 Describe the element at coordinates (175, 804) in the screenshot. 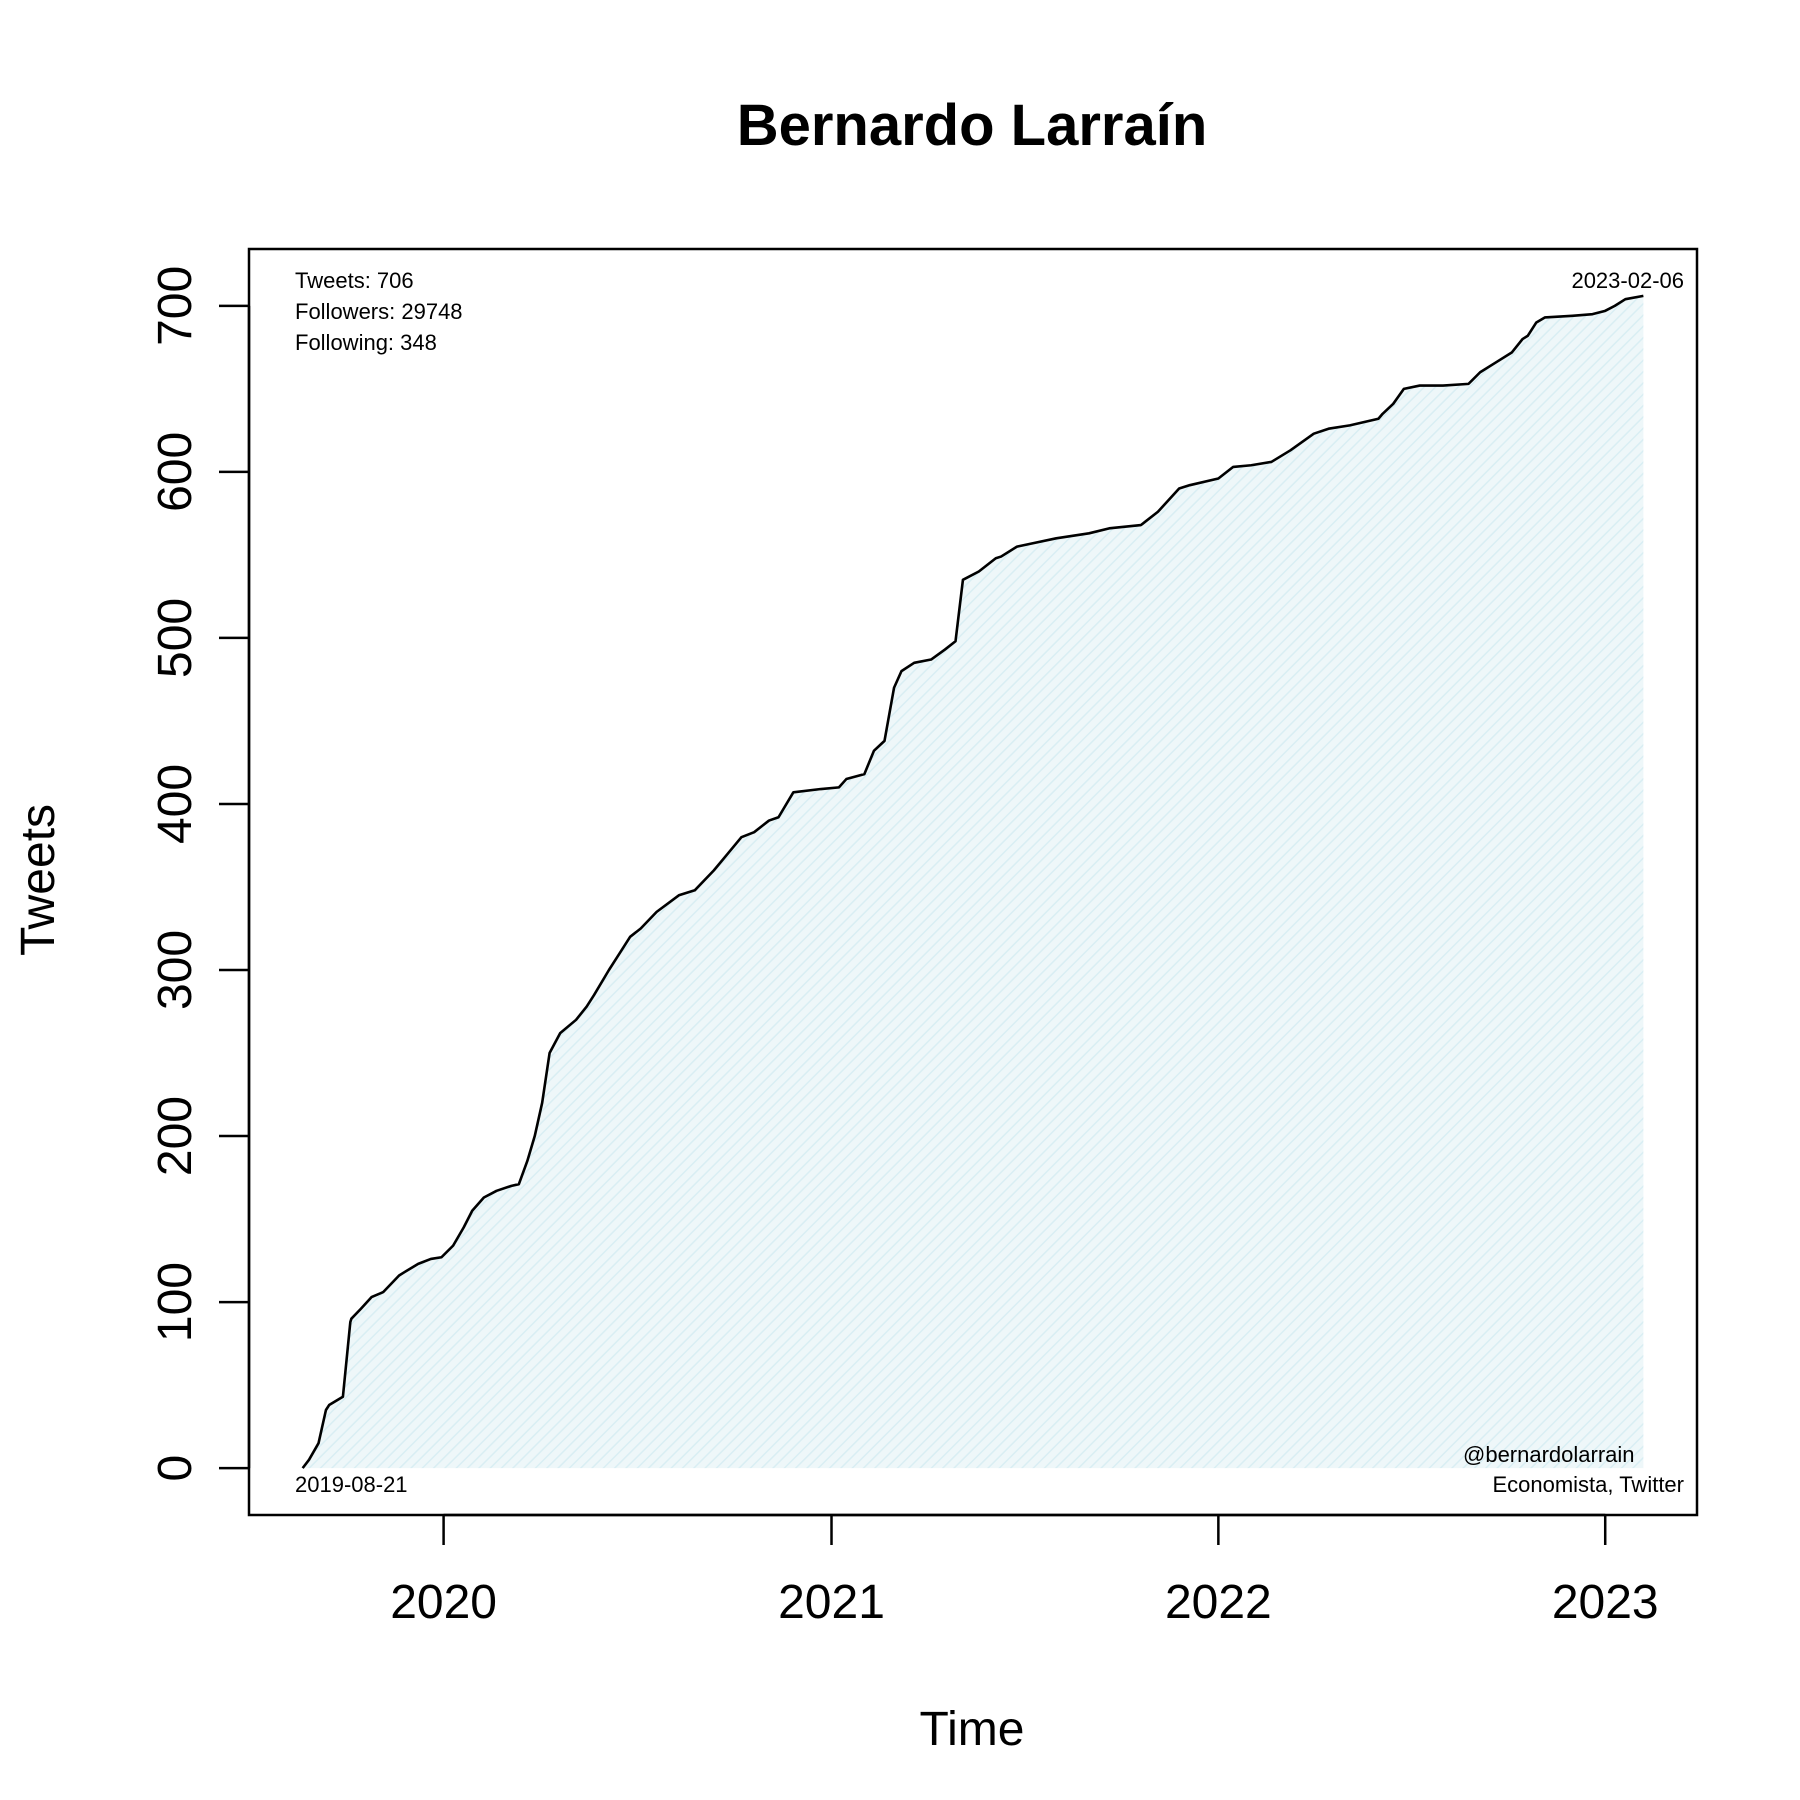

I see `y-tick-label: 400` at that location.